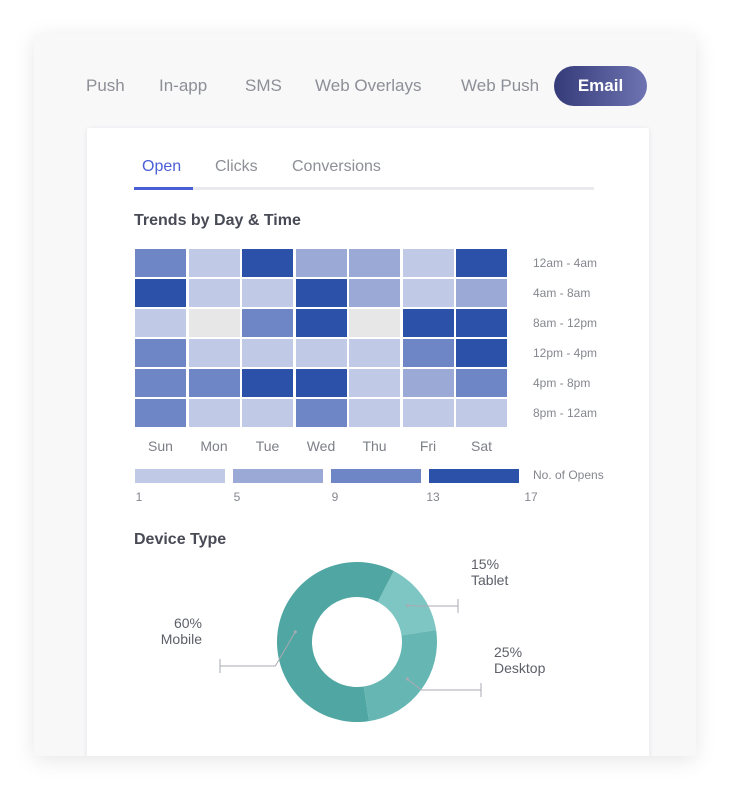 This screenshot has width=730, height=788. I want to click on day-label-sat: Sat, so click(481, 446).